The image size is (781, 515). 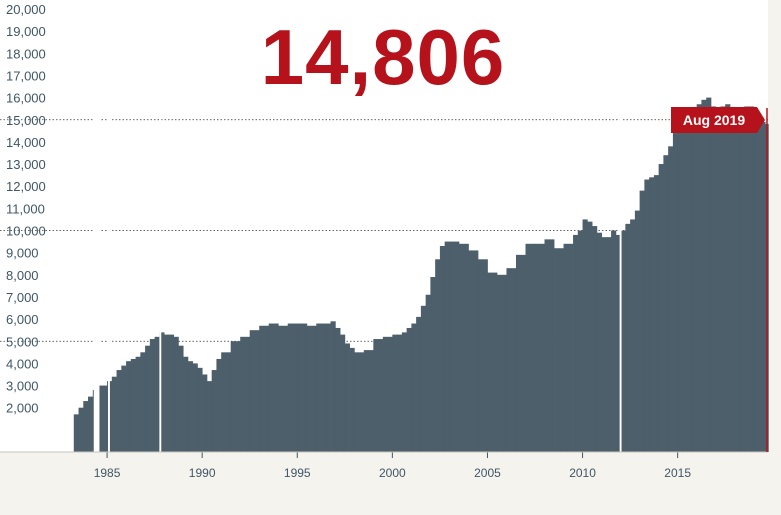 What do you see at coordinates (22, 386) in the screenshot?
I see `y-tick-label: 3,000` at bounding box center [22, 386].